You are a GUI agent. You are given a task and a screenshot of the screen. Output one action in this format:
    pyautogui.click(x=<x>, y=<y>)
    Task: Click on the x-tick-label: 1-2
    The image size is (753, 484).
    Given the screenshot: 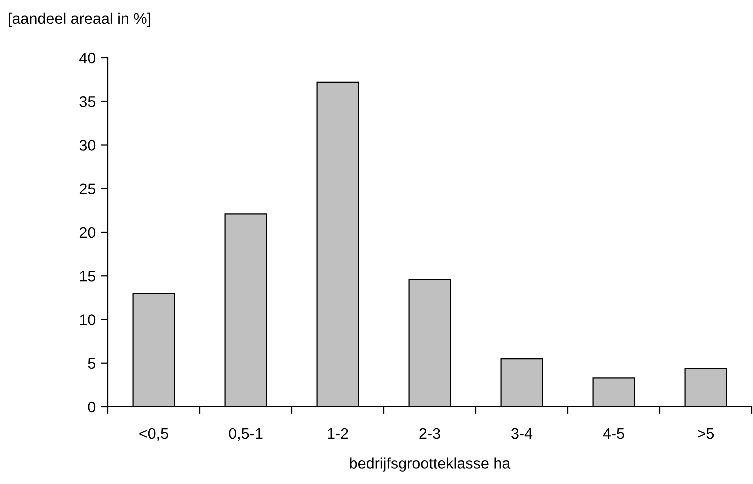 What is the action you would take?
    pyautogui.click(x=338, y=434)
    